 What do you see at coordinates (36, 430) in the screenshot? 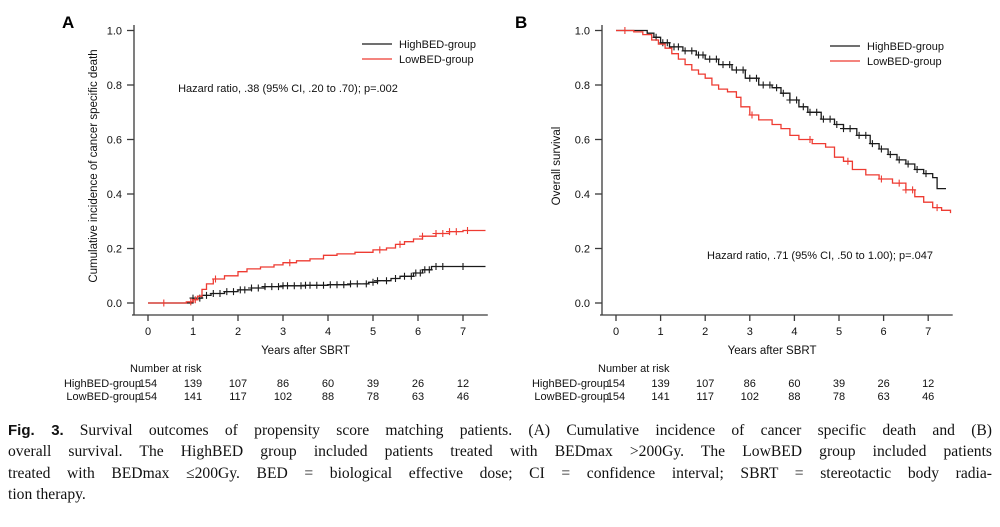
I see `figure-number-label: Fig. 3.` at bounding box center [36, 430].